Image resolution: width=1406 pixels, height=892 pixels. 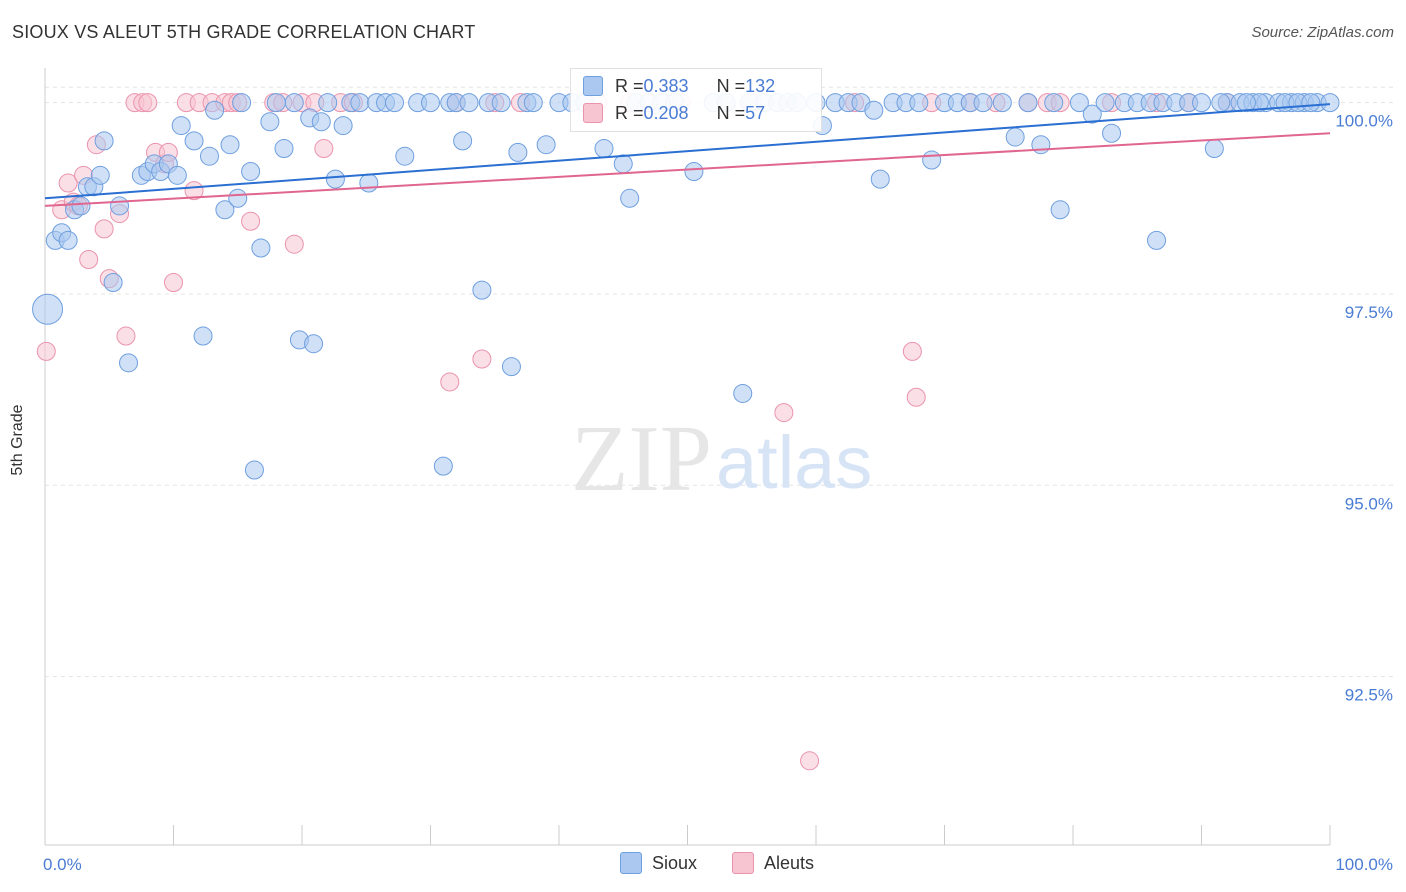 What do you see at coordinates (703, 865) in the screenshot?
I see `series-legend: Sioux Aleuts` at bounding box center [703, 865].